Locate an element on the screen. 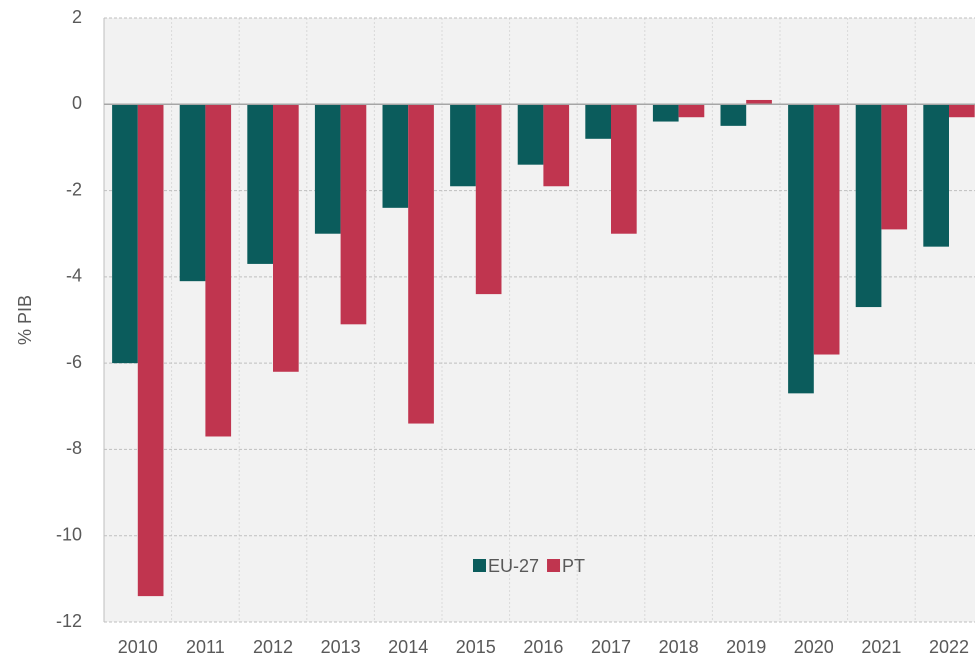  x-tick-label: 2021 is located at coordinates (881, 647).